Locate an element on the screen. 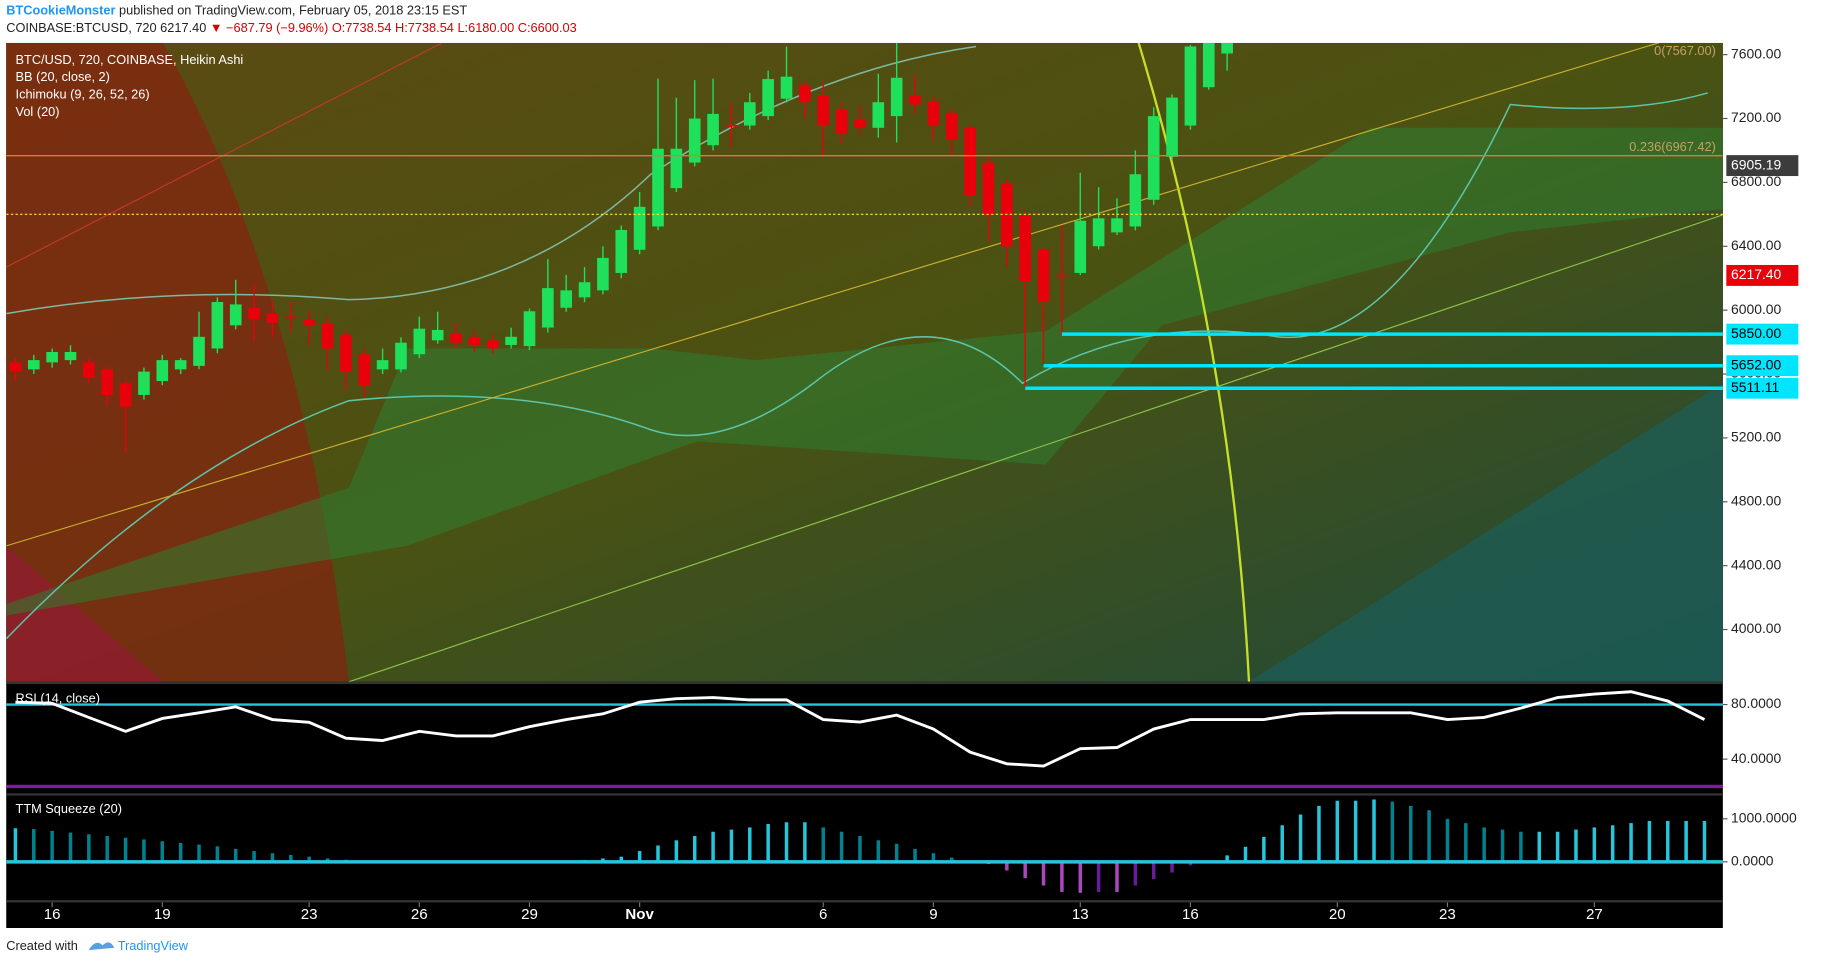 Image resolution: width=1822 pixels, height=964 pixels. footer-created: Created with is located at coordinates (42, 945).